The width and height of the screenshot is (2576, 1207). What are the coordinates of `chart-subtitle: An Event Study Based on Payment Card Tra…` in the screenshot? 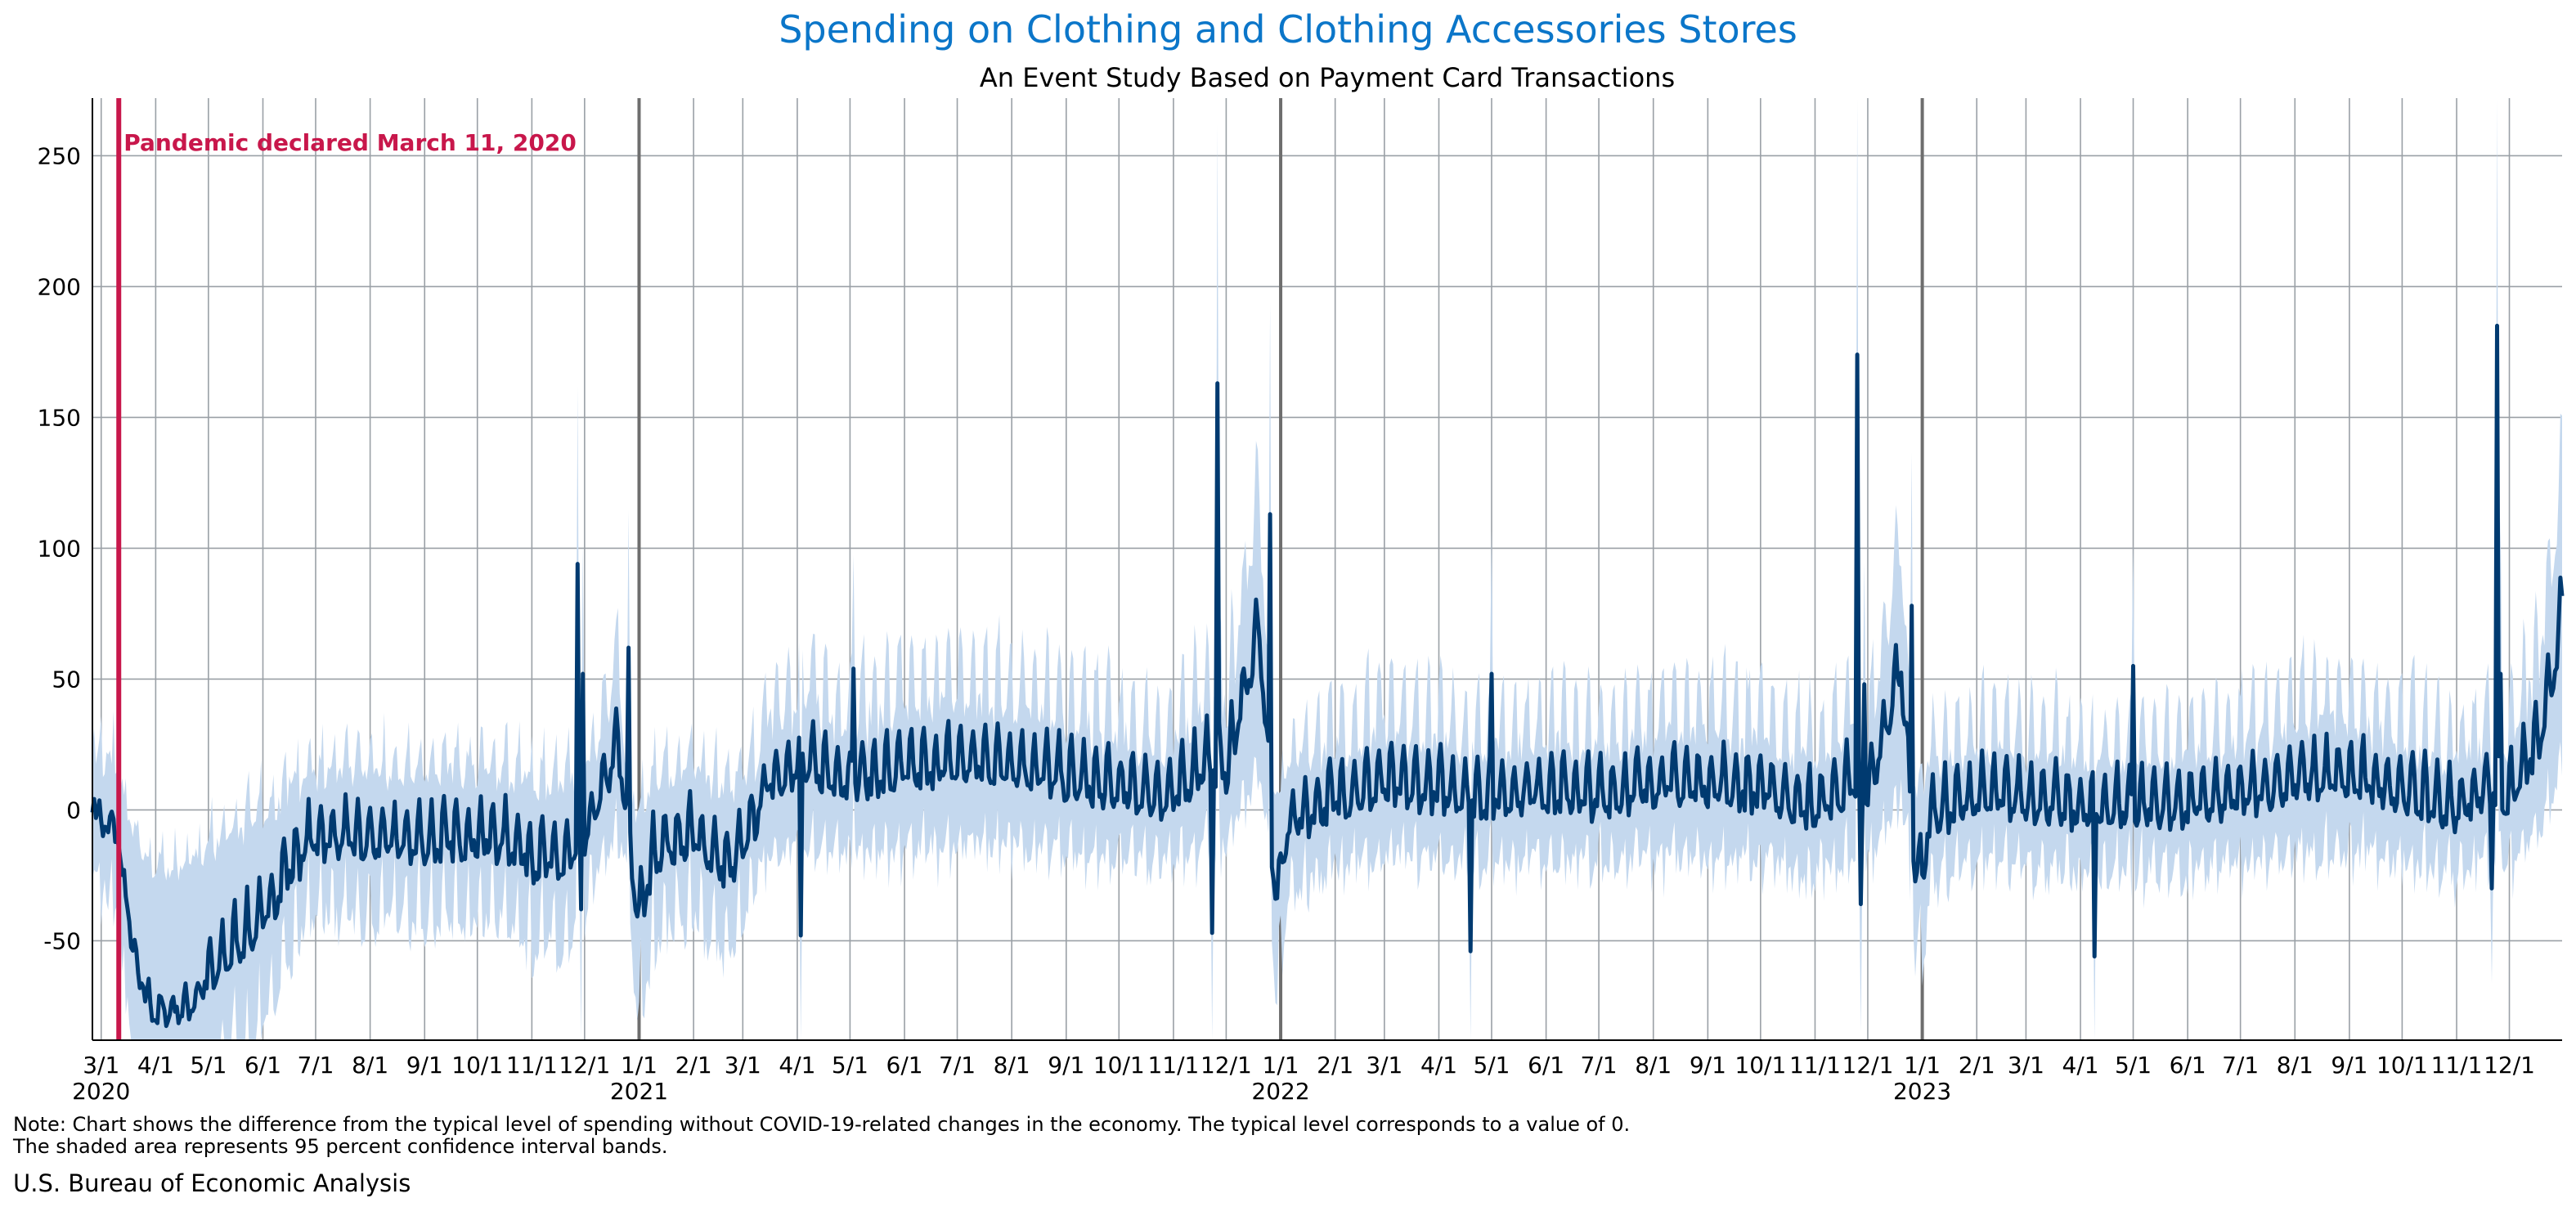 It's located at (1327, 77).